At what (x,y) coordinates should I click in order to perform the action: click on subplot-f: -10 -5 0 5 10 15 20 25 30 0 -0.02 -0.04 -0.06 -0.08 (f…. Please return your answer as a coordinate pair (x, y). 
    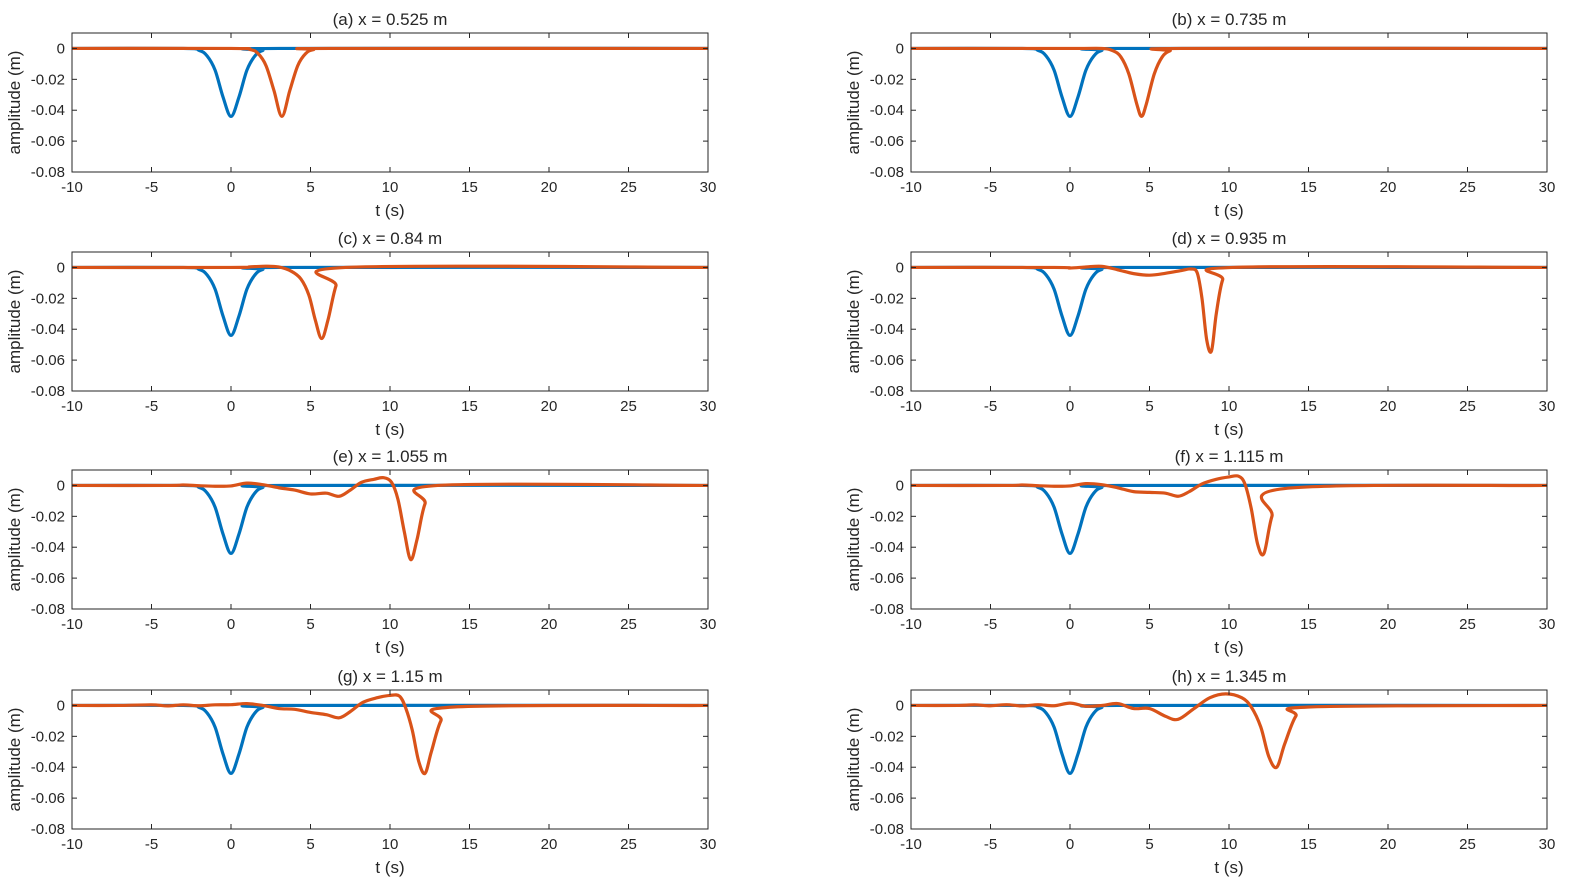
    Looking at the image, I should click on (1199, 552).